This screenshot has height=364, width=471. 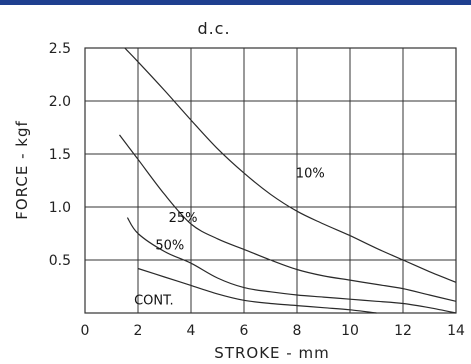 What do you see at coordinates (85, 331) in the screenshot?
I see `x-tick-label: 0` at bounding box center [85, 331].